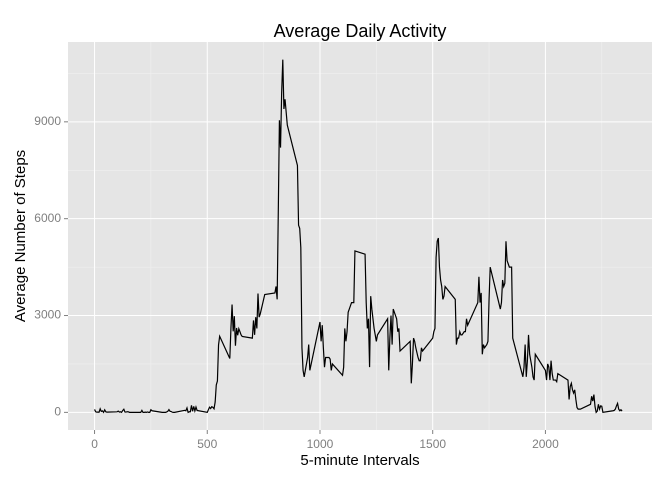  Describe the element at coordinates (47, 121) in the screenshot. I see `y-tick-label: 9000` at that location.